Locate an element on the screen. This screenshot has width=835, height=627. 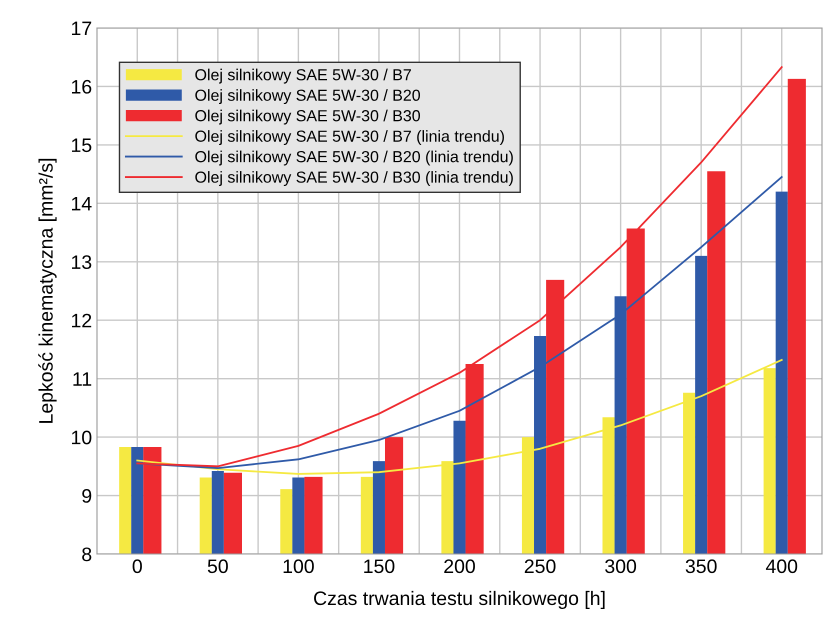
legend-label: Olej silnikowy SAE 5W-30 / B20 is located at coordinates (307, 96).